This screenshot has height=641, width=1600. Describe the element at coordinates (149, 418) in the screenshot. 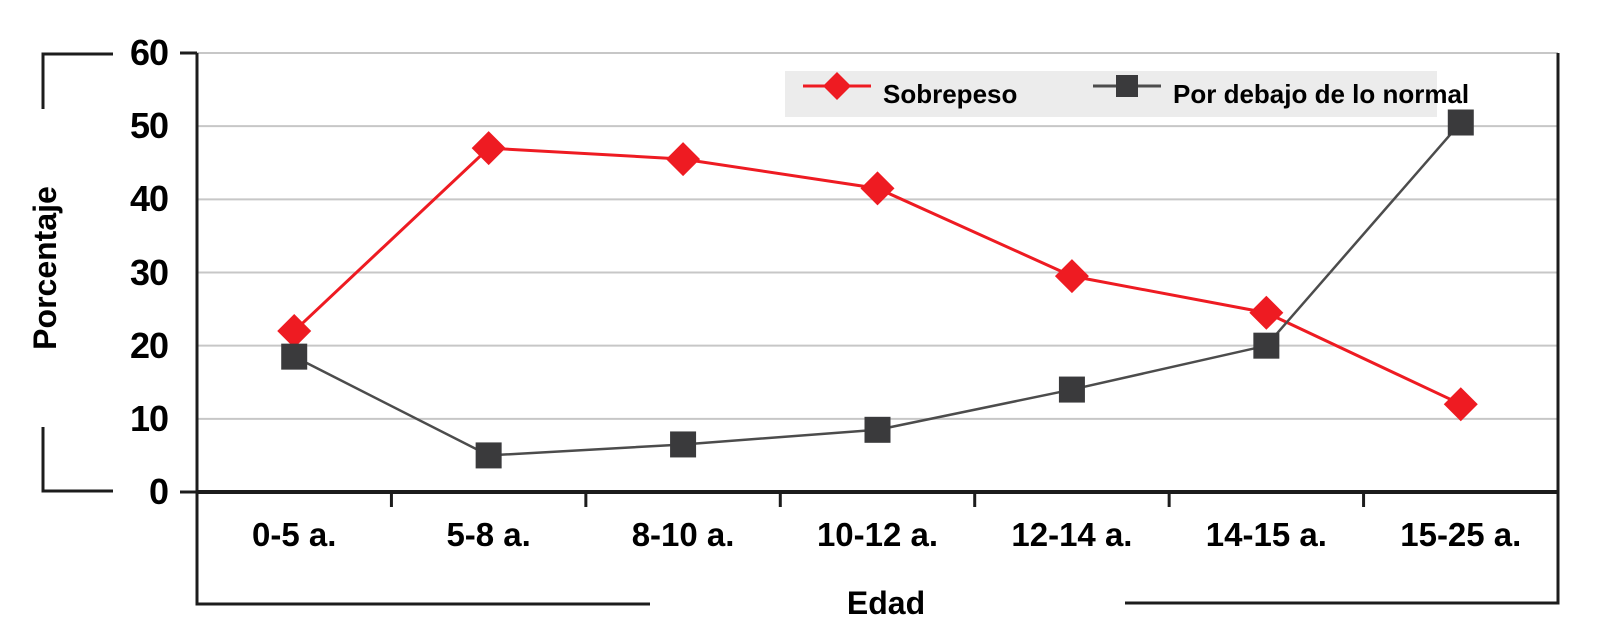

I see `y-tick-label-10: 10` at that location.